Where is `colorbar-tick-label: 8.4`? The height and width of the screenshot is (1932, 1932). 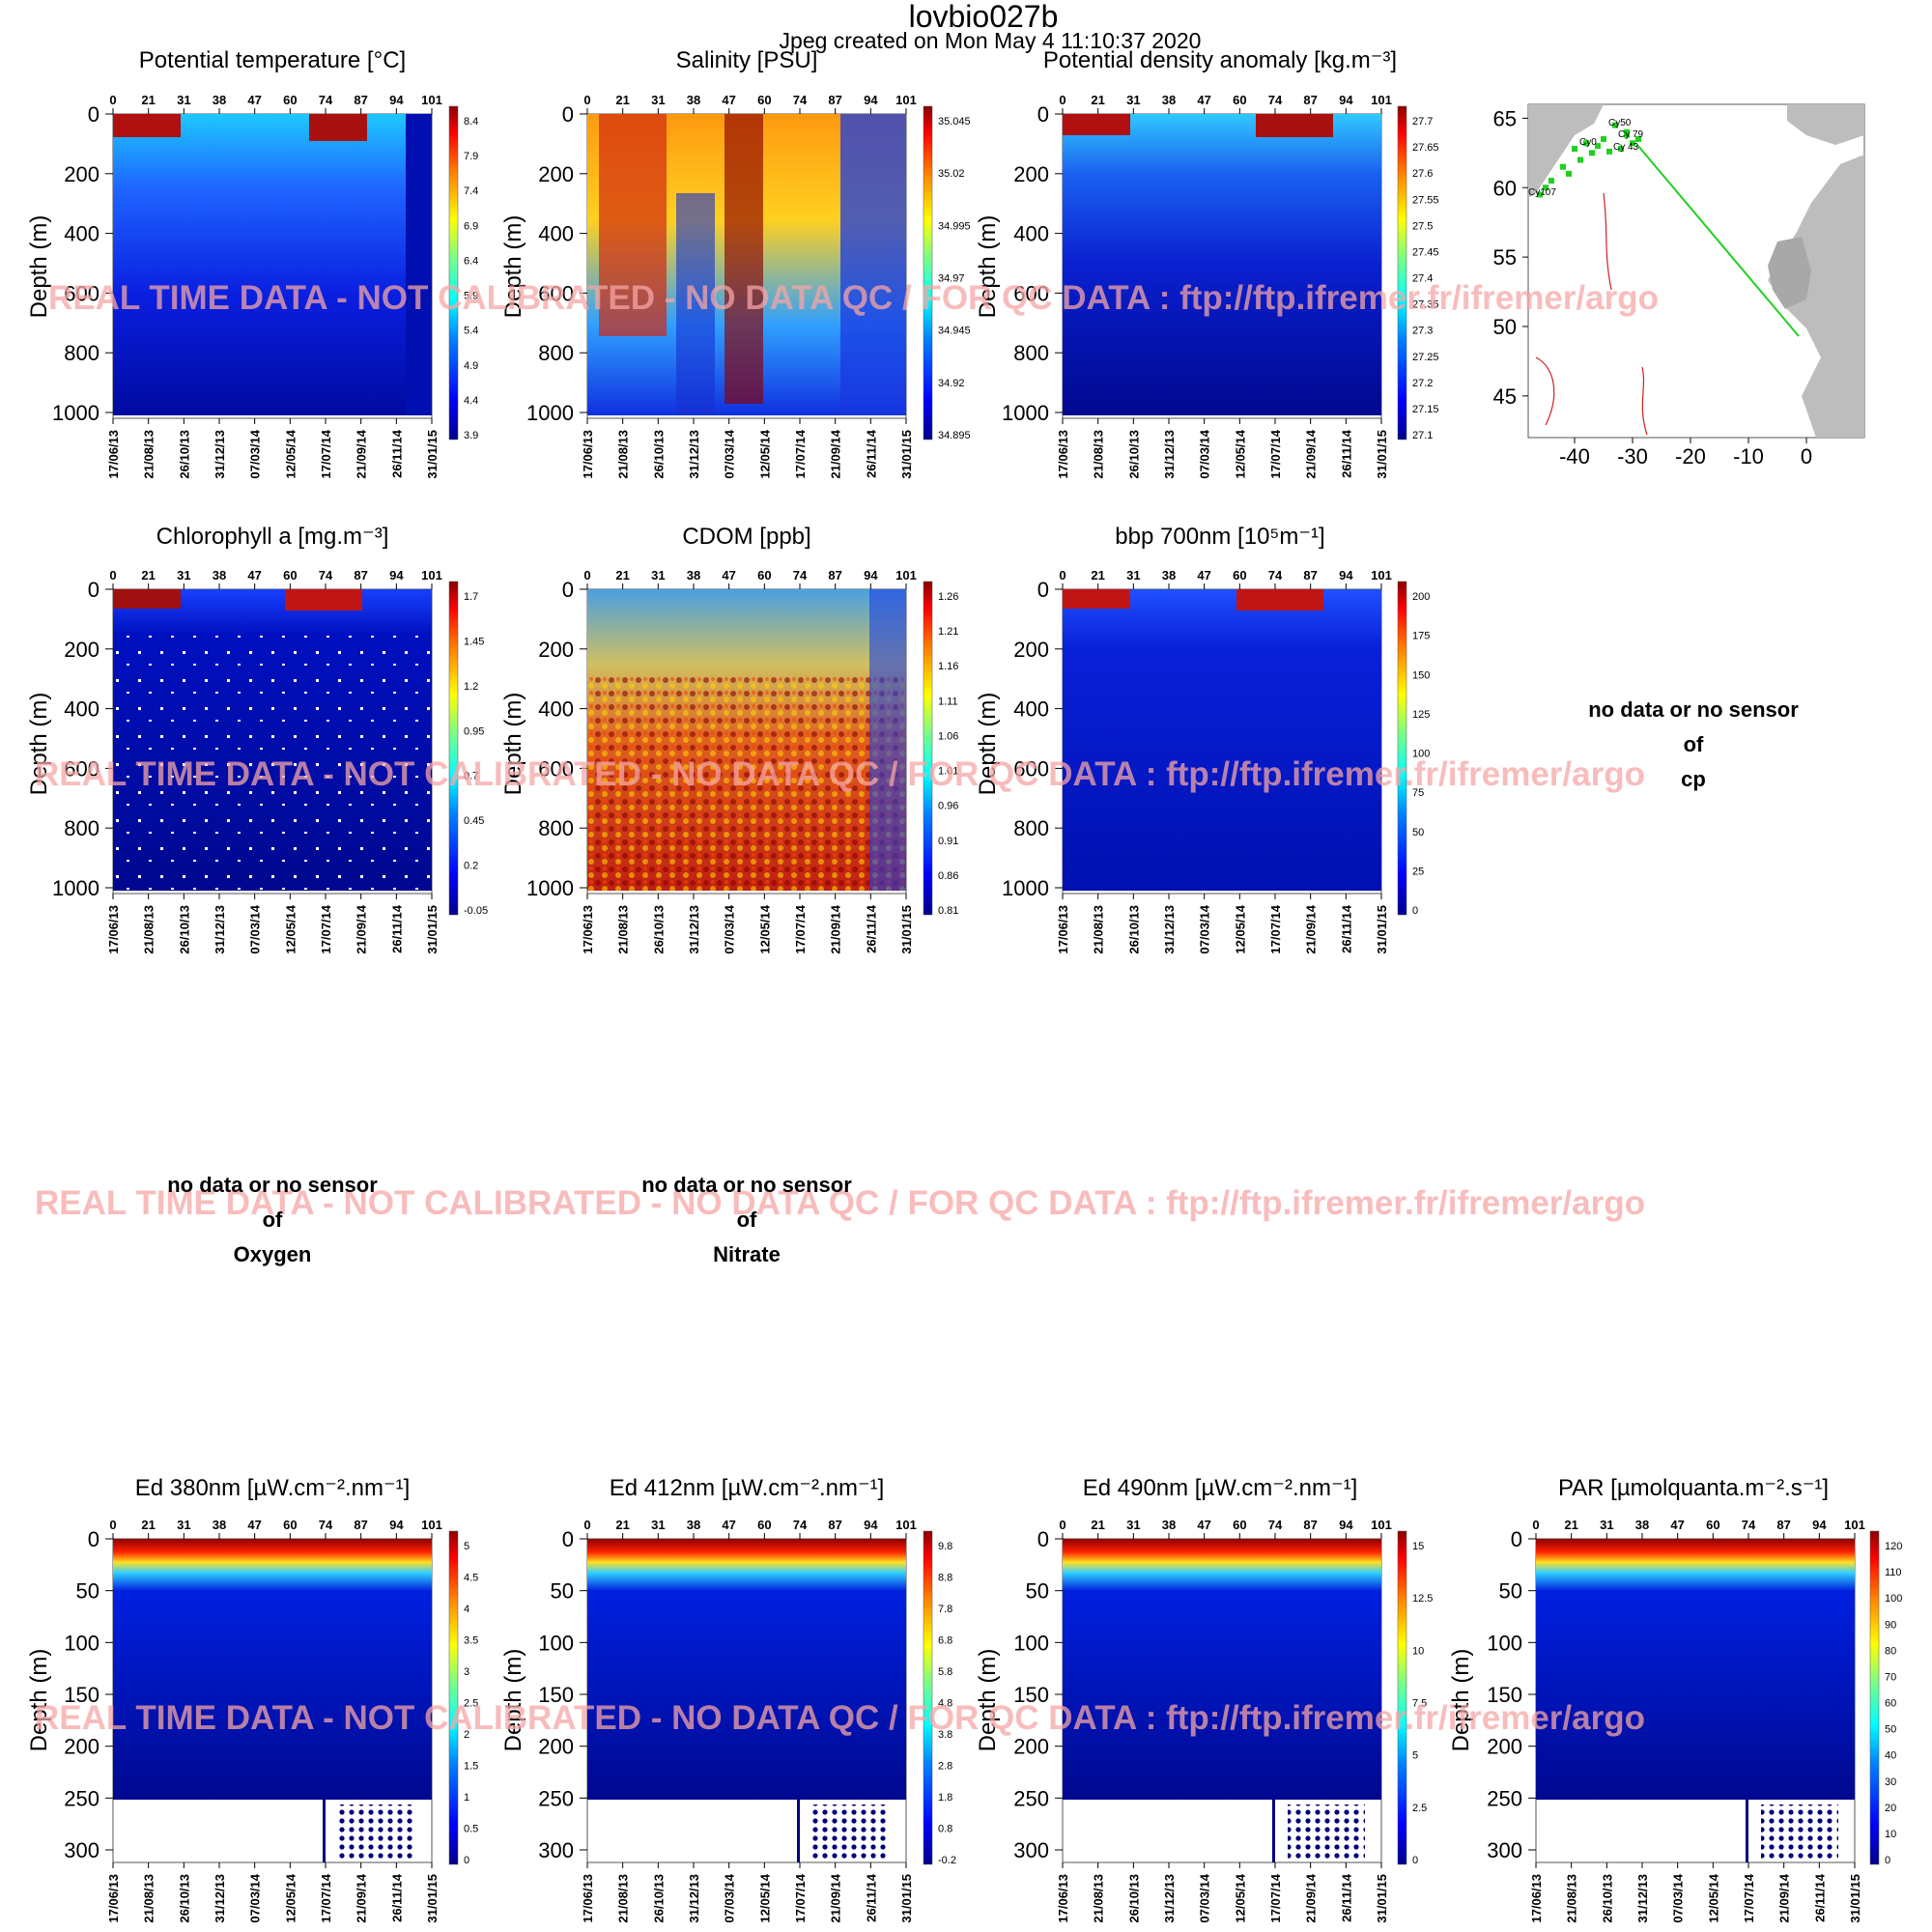 colorbar-tick-label: 8.4 is located at coordinates (471, 122).